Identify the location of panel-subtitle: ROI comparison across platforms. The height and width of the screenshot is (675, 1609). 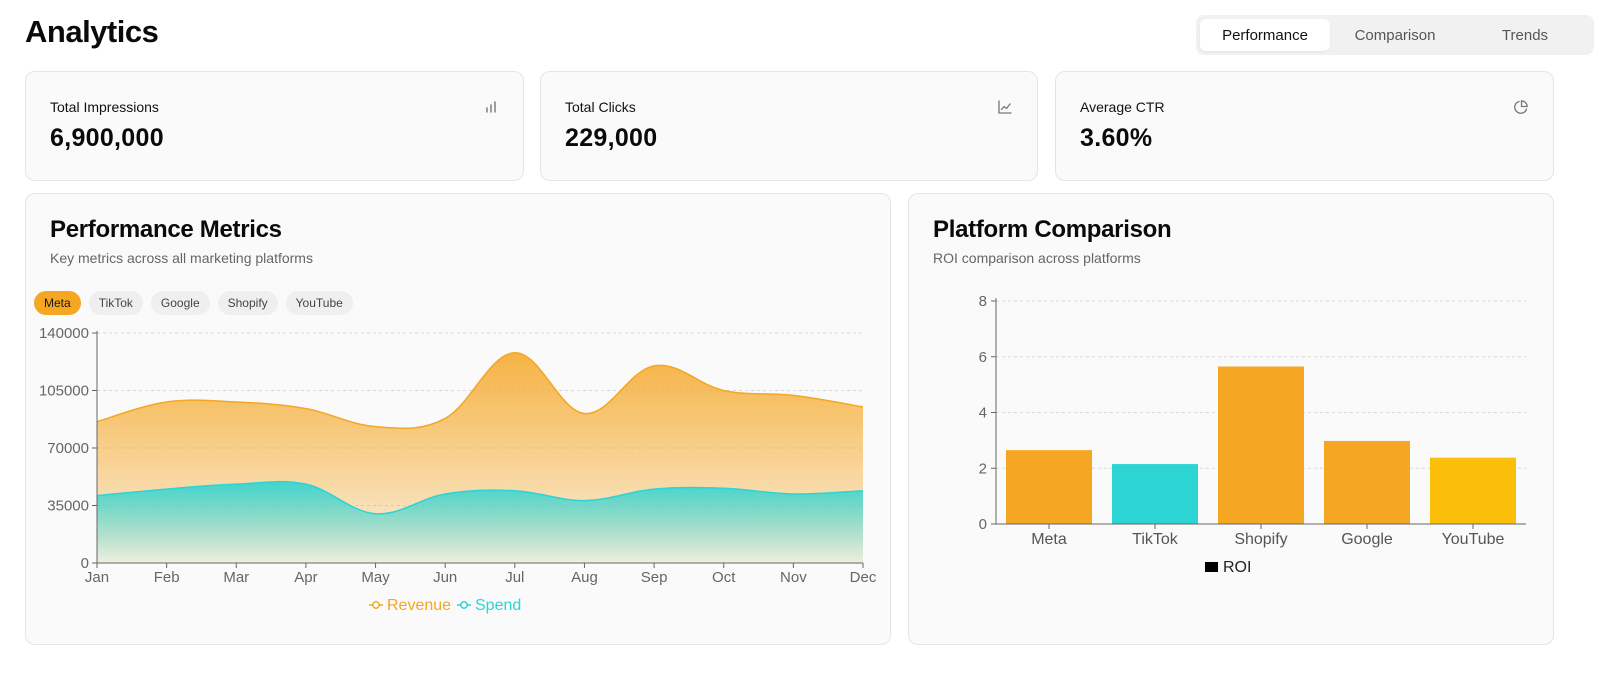
(1037, 258).